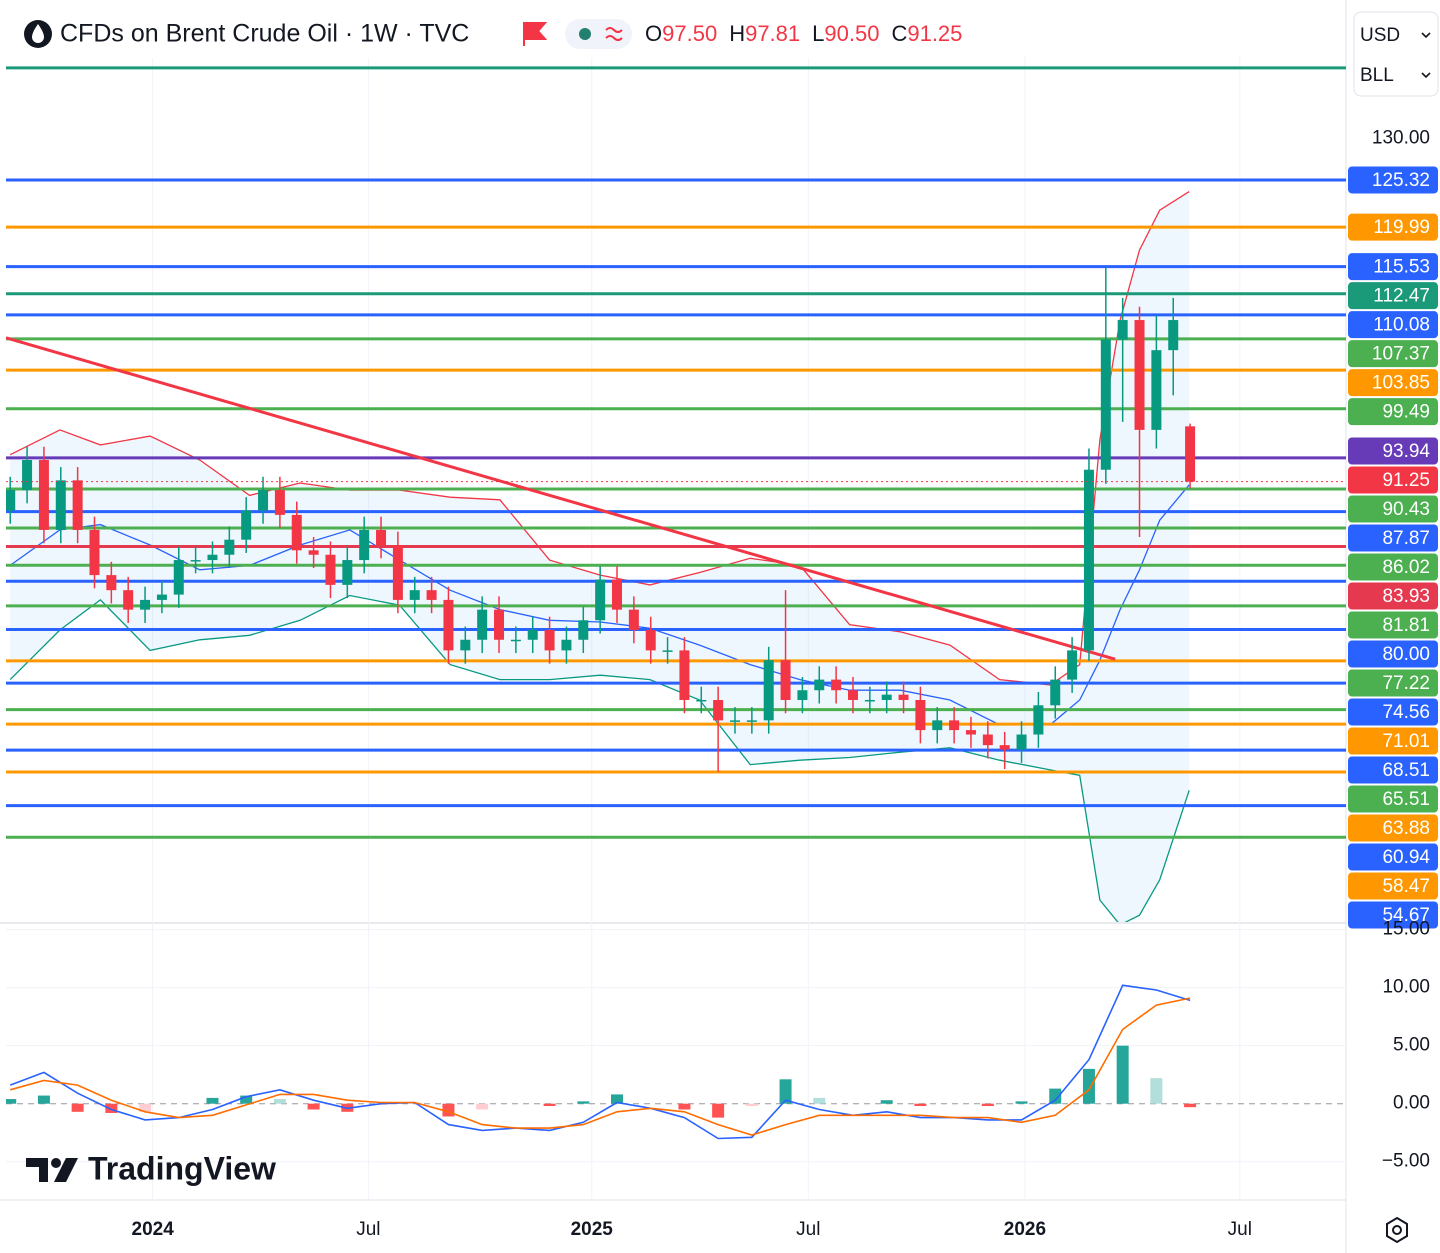  I want to click on price-label: 93.94, so click(1406, 451).